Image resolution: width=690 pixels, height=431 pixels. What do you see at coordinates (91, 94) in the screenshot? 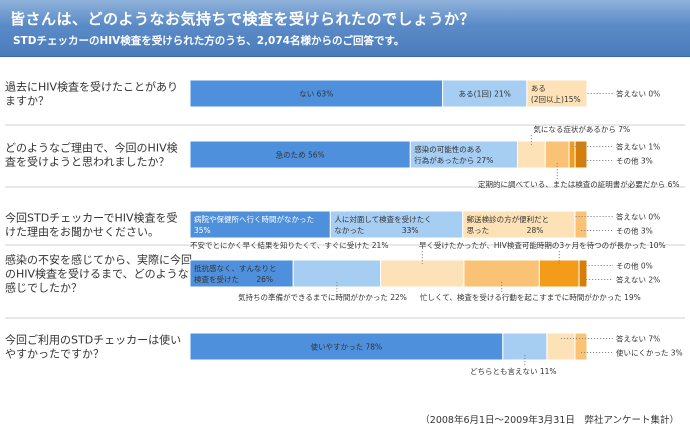
I see `question-text: 過去にHIV検査を受けたことがありますか？` at bounding box center [91, 94].